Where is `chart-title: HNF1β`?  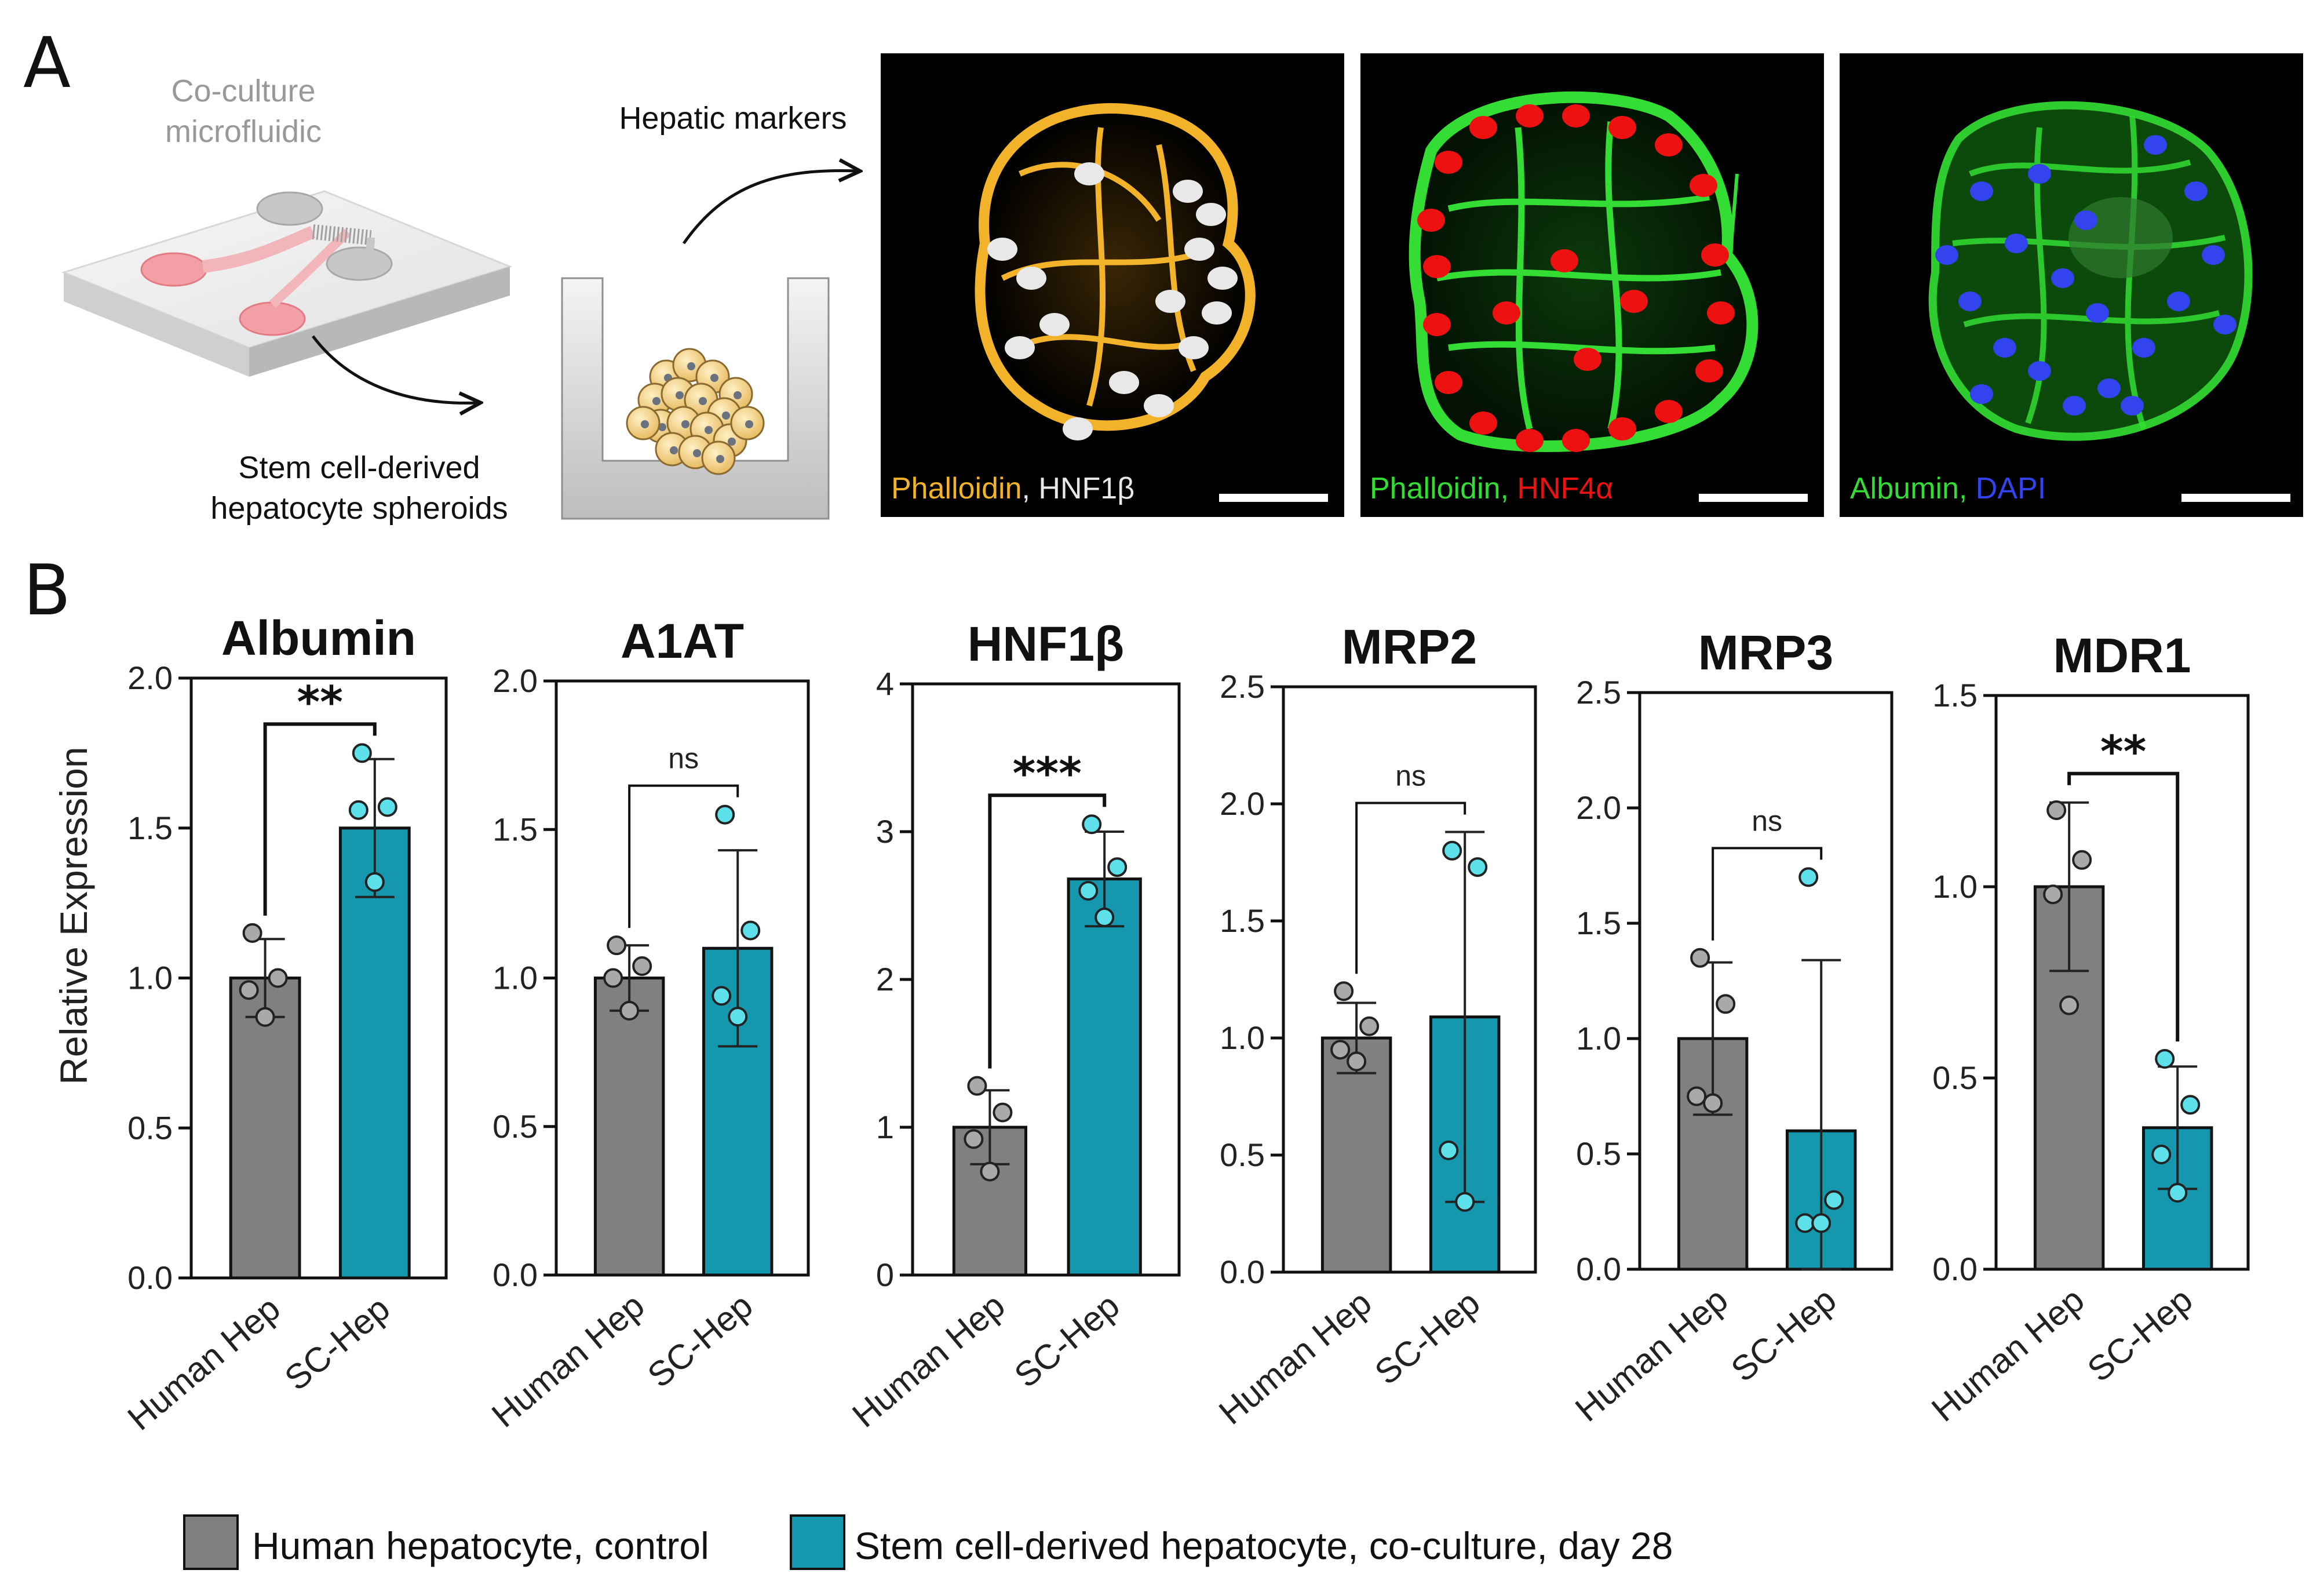
chart-title: HNF1β is located at coordinates (1046, 644).